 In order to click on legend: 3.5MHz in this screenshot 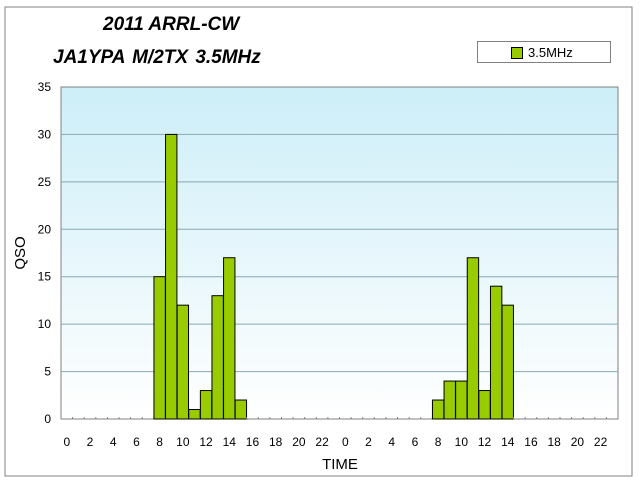, I will do `click(544, 52)`.